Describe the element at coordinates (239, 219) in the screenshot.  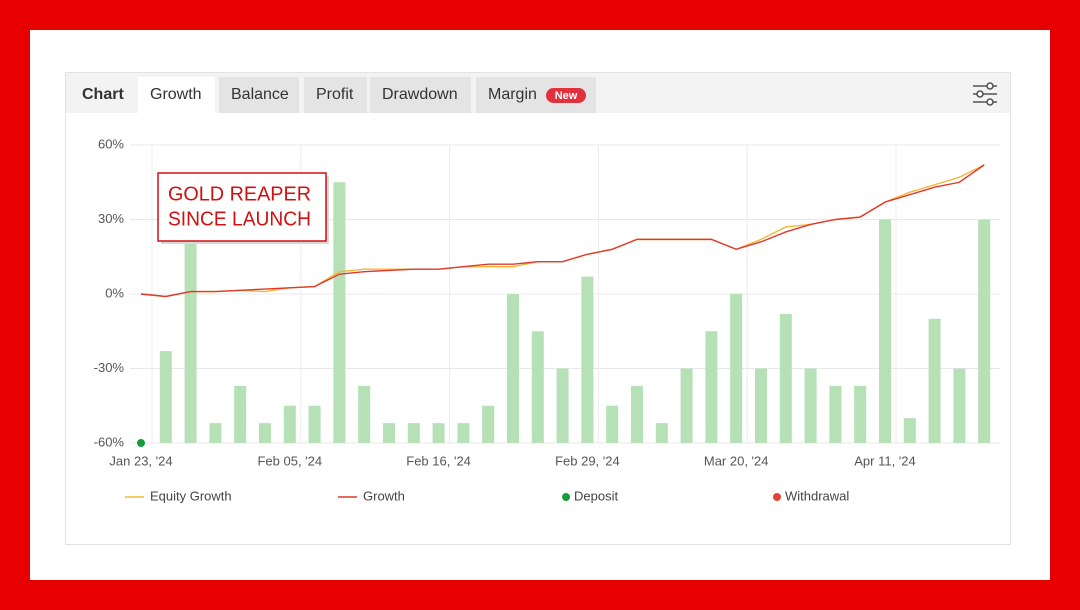
I see `annotation-text: SINCE LAUNCH` at that location.